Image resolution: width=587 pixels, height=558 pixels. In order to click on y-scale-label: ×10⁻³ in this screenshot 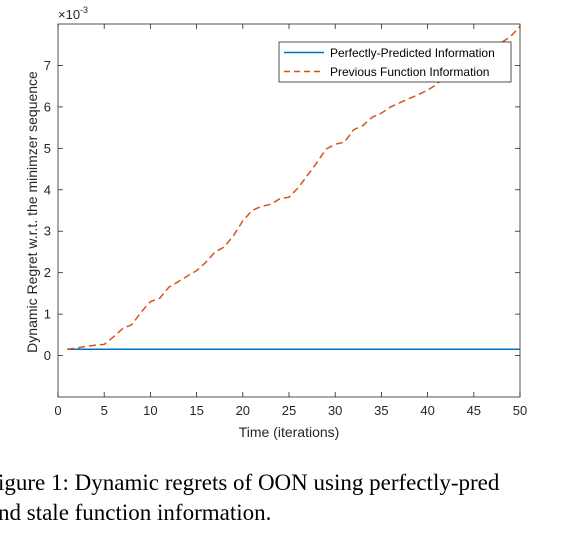, I will do `click(73, 13)`.